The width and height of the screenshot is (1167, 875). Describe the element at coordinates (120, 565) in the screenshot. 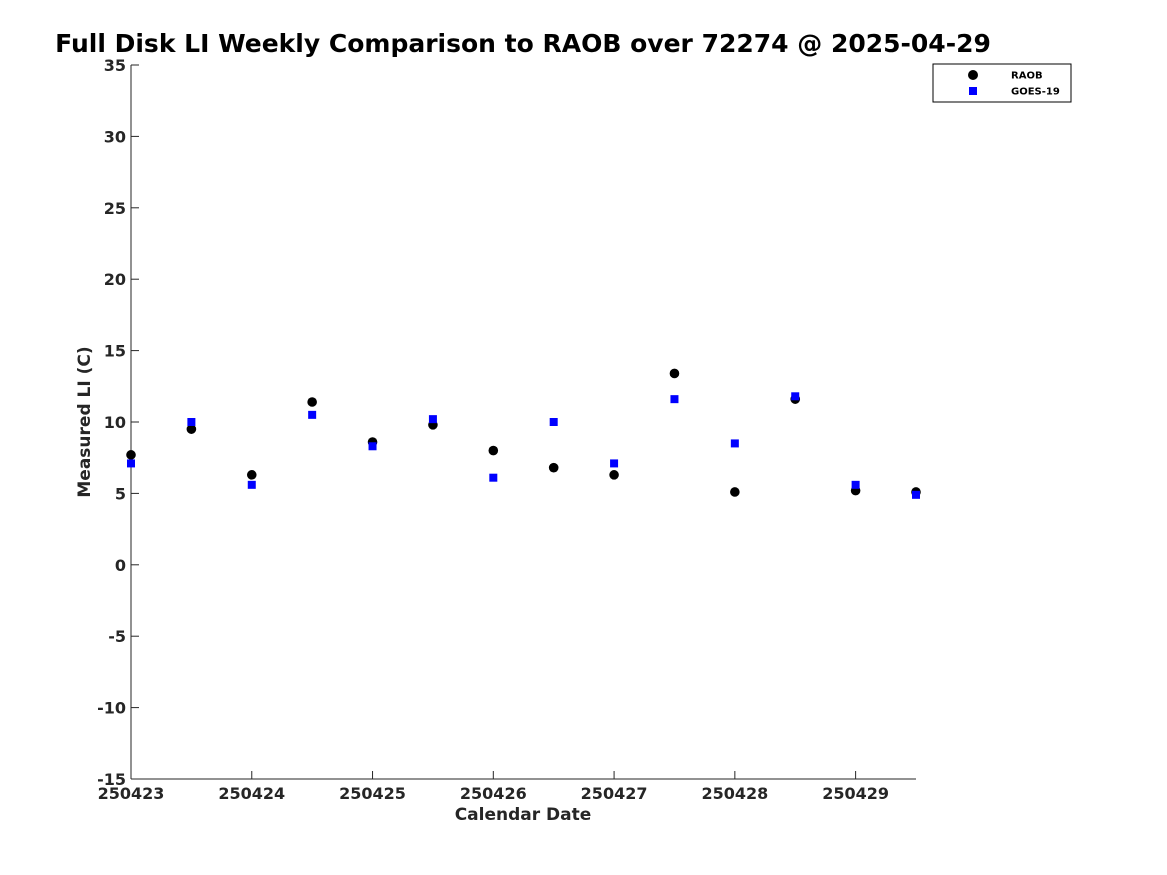

I see `y-tick-label: 0` at that location.